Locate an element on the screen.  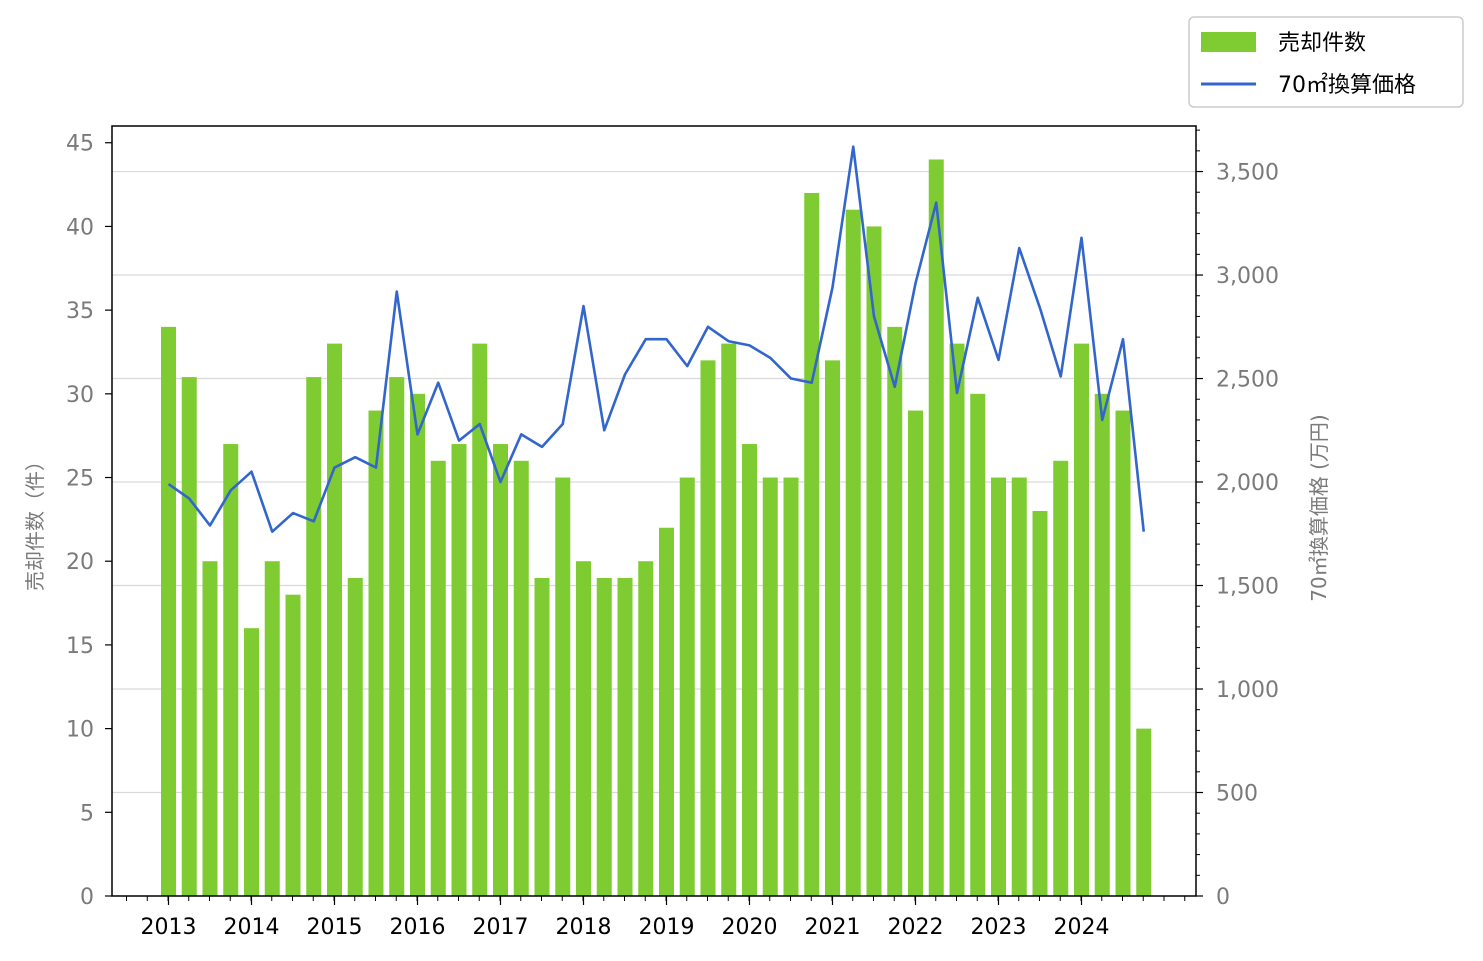
left-tick-label: 25 is located at coordinates (80, 479).